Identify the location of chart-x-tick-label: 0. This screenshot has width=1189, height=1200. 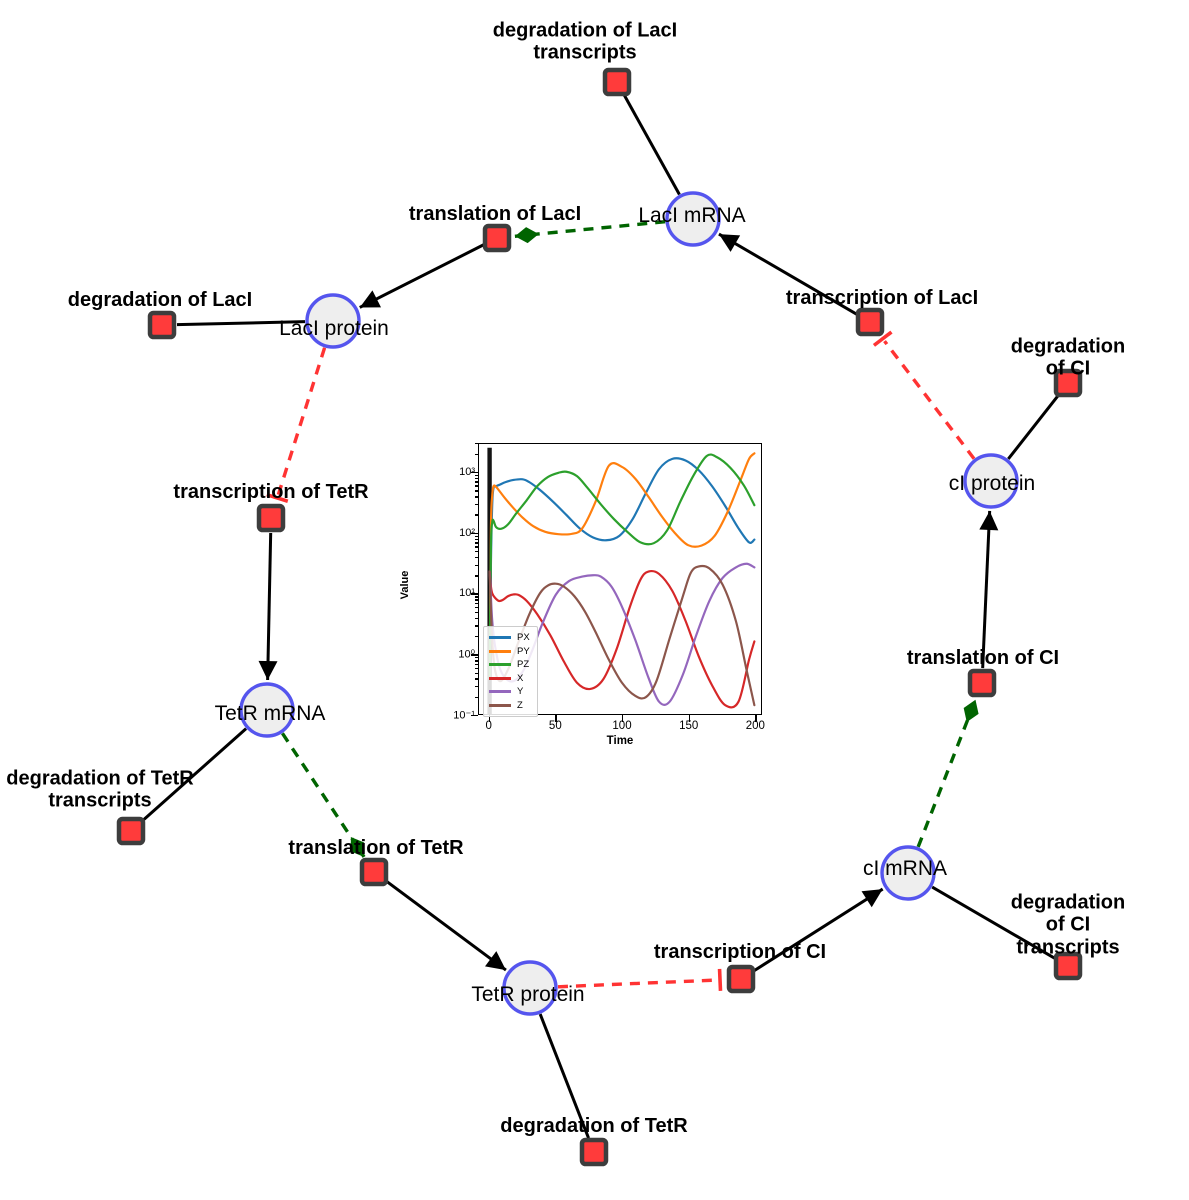
(488, 726).